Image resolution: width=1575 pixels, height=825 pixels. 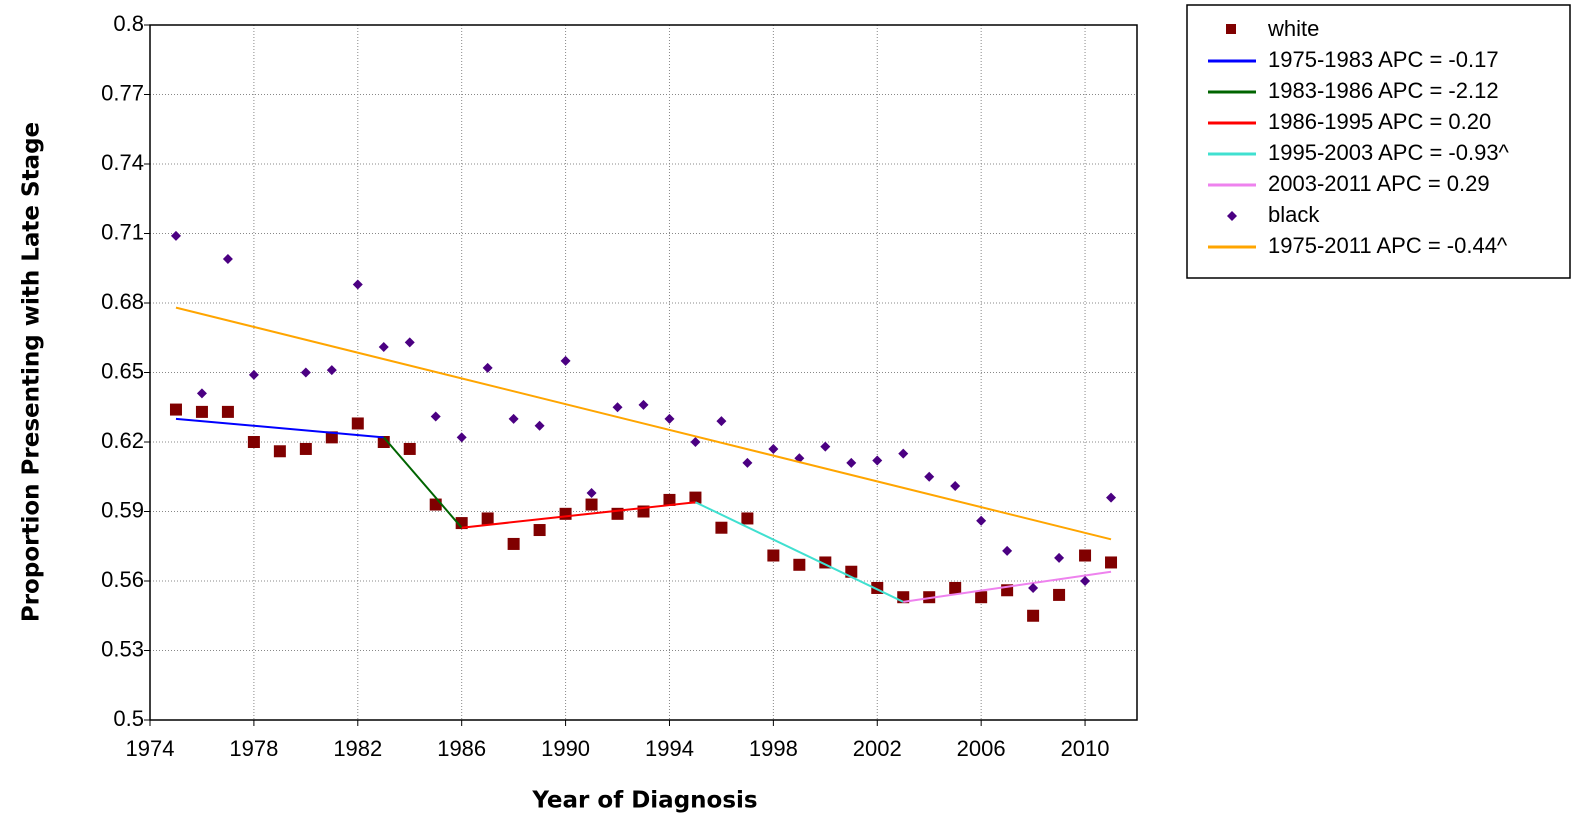 I want to click on legend-label: 1983-1986 APC = -2.12, so click(x=1383, y=90).